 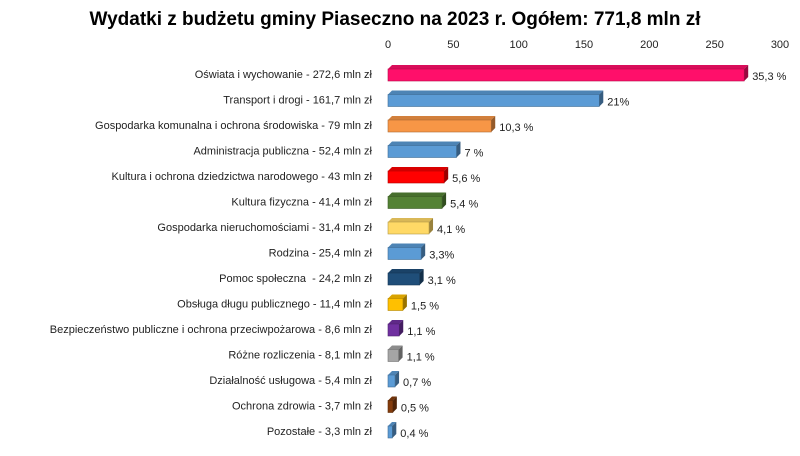 What do you see at coordinates (584, 45) in the screenshot?
I see `x-tick-label: 150` at bounding box center [584, 45].